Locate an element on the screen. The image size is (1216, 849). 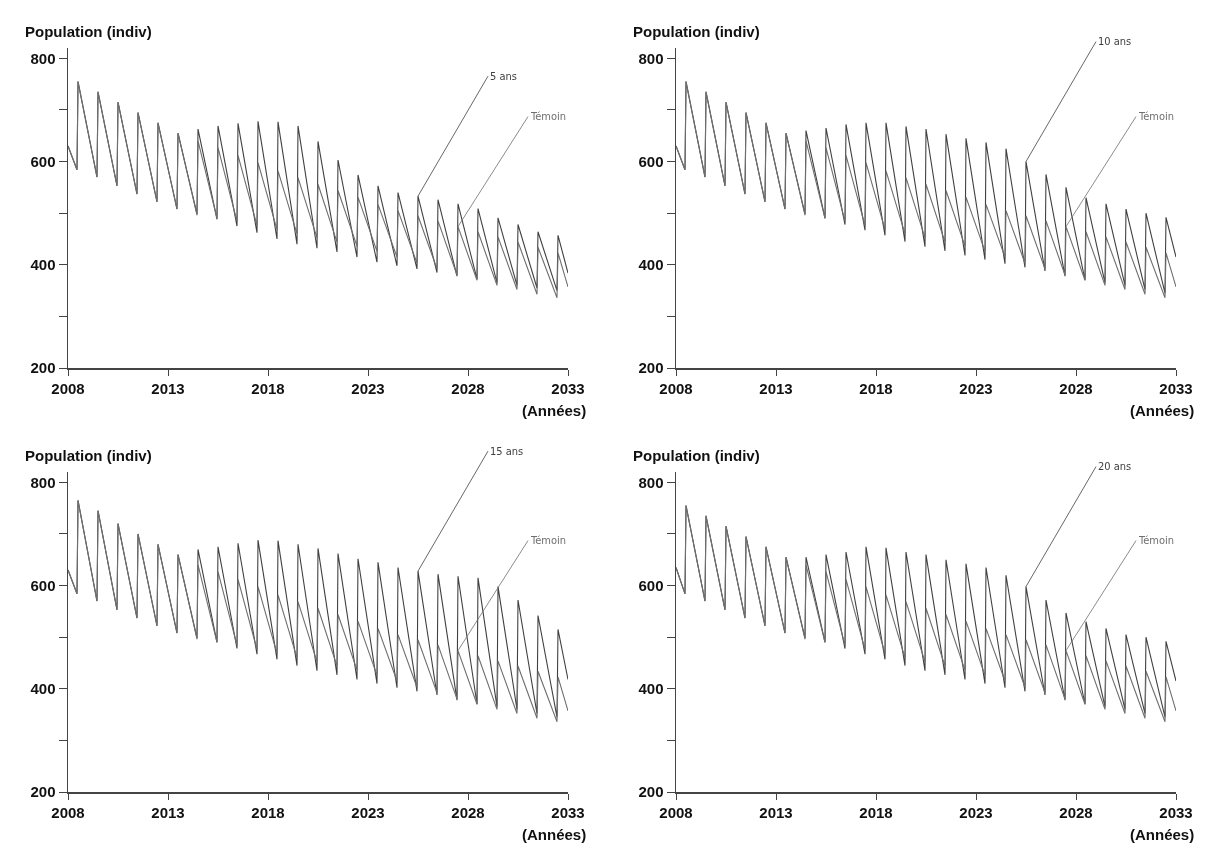
text: 20 ans is located at coordinates (1115, 466).